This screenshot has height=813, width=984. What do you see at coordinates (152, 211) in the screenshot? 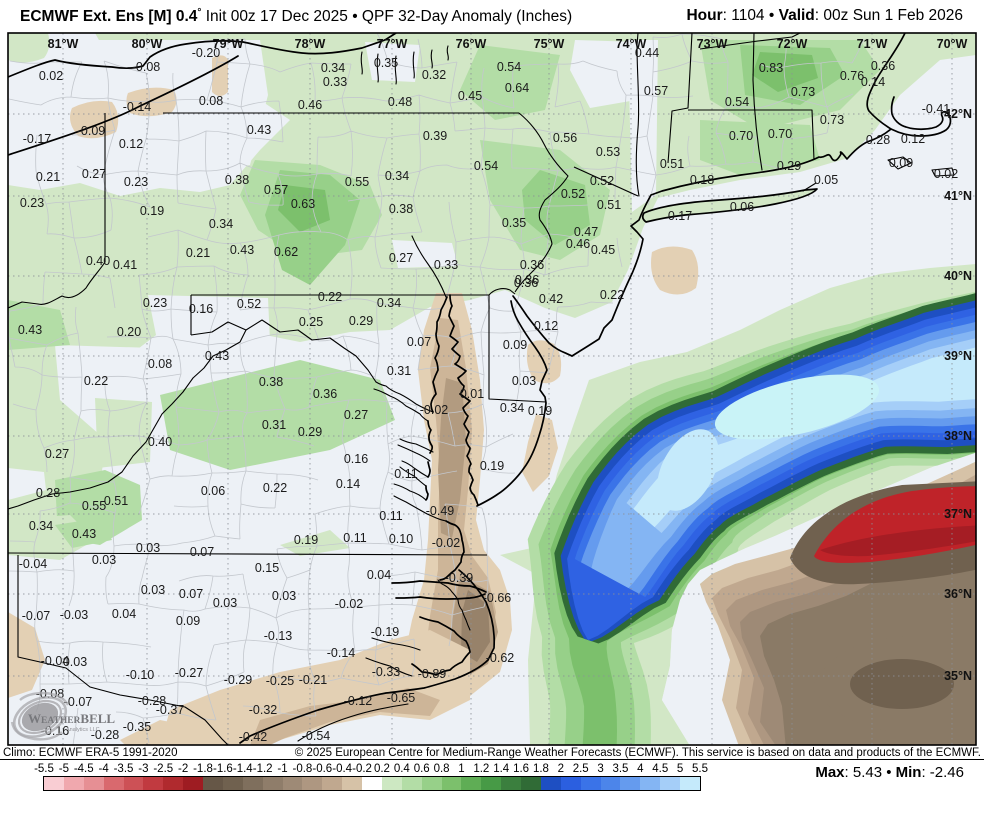
I see `svg-text: 0.19` at bounding box center [152, 211].